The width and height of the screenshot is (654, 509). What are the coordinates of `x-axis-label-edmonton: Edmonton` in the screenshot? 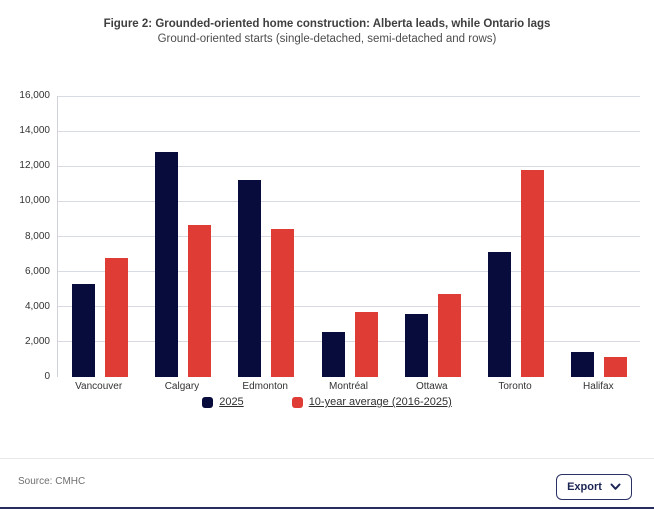 It's located at (265, 386).